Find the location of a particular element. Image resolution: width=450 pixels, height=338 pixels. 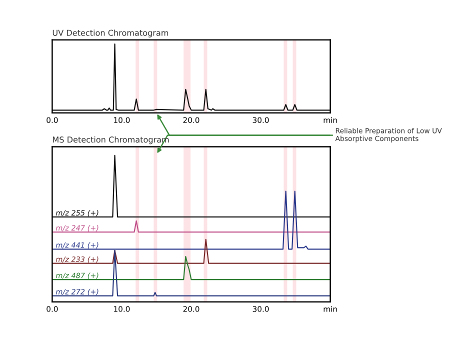

chart-title: UV Detection Chromatogram is located at coordinates (110, 34).